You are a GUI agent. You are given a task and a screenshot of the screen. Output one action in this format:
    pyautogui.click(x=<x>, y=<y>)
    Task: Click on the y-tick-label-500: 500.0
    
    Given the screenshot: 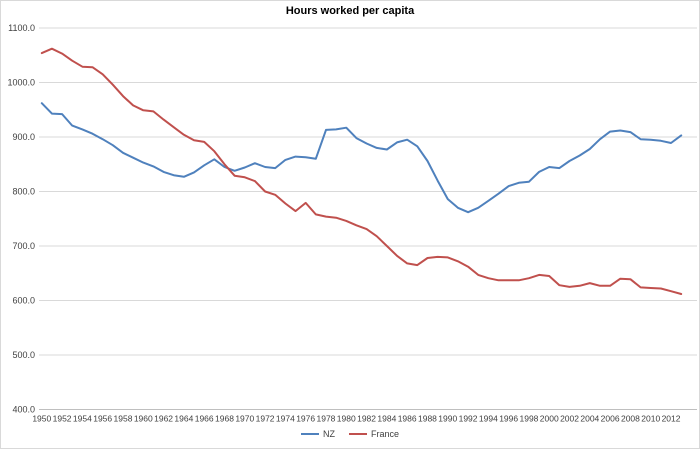 What is the action you would take?
    pyautogui.click(x=23, y=355)
    